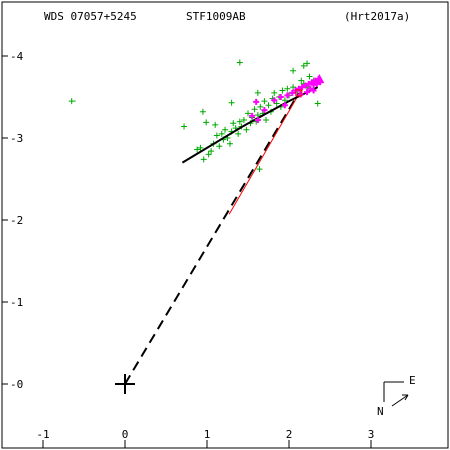 This screenshot has height=450, width=450. What do you see at coordinates (405, 397) in the screenshot?
I see `motion-arrow-head` at bounding box center [405, 397].